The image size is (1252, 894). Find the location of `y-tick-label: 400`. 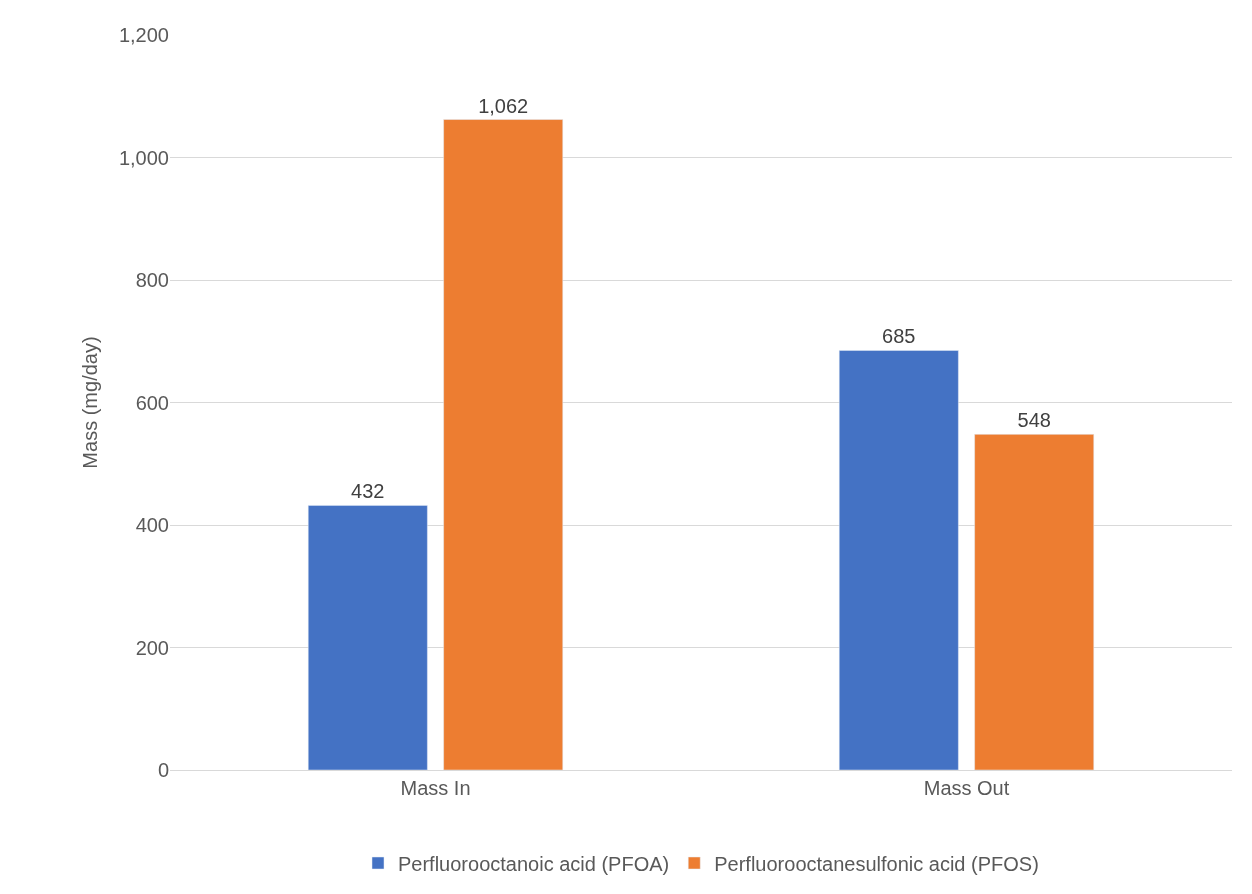

y-tick-label: 400 is located at coordinates (152, 525).